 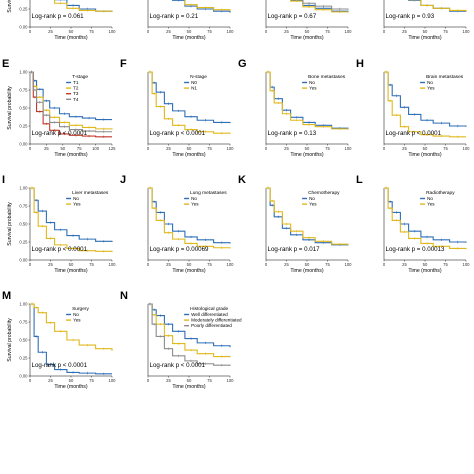 I want to click on legend-title: N-stage, so click(x=198, y=77).